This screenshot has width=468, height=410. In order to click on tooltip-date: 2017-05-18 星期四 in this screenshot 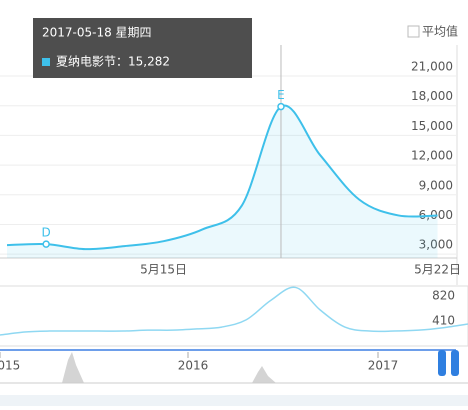, I will do `click(97, 33)`.